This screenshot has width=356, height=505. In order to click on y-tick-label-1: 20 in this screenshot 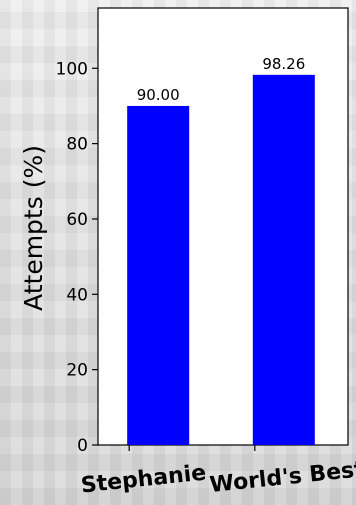, I will do `click(77, 371)`.